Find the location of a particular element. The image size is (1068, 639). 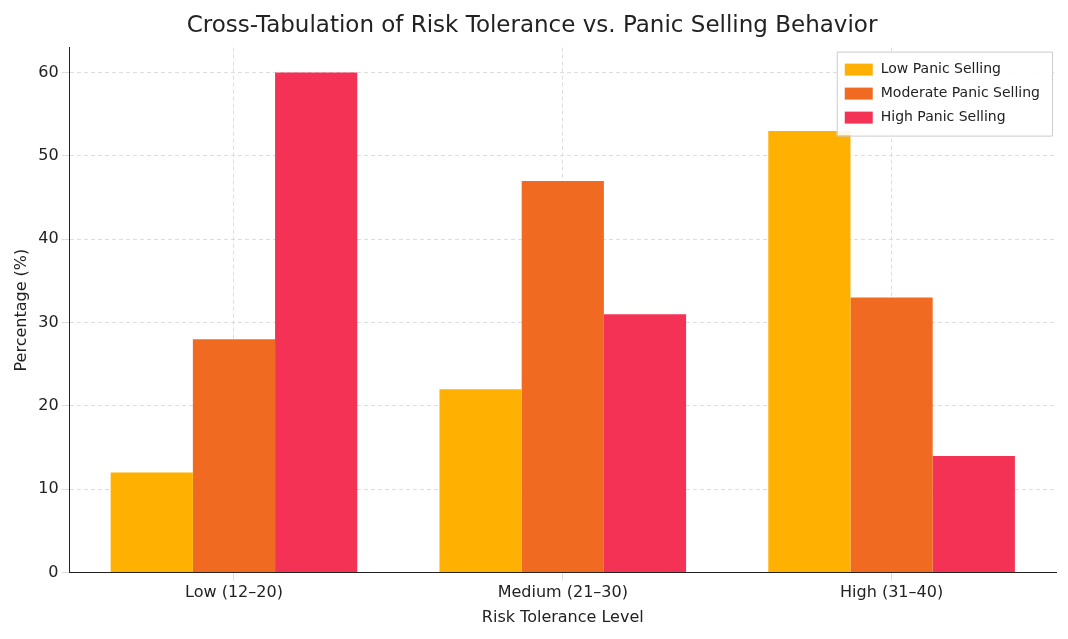

legend-label: Moderate Panic Selling is located at coordinates (960, 92).